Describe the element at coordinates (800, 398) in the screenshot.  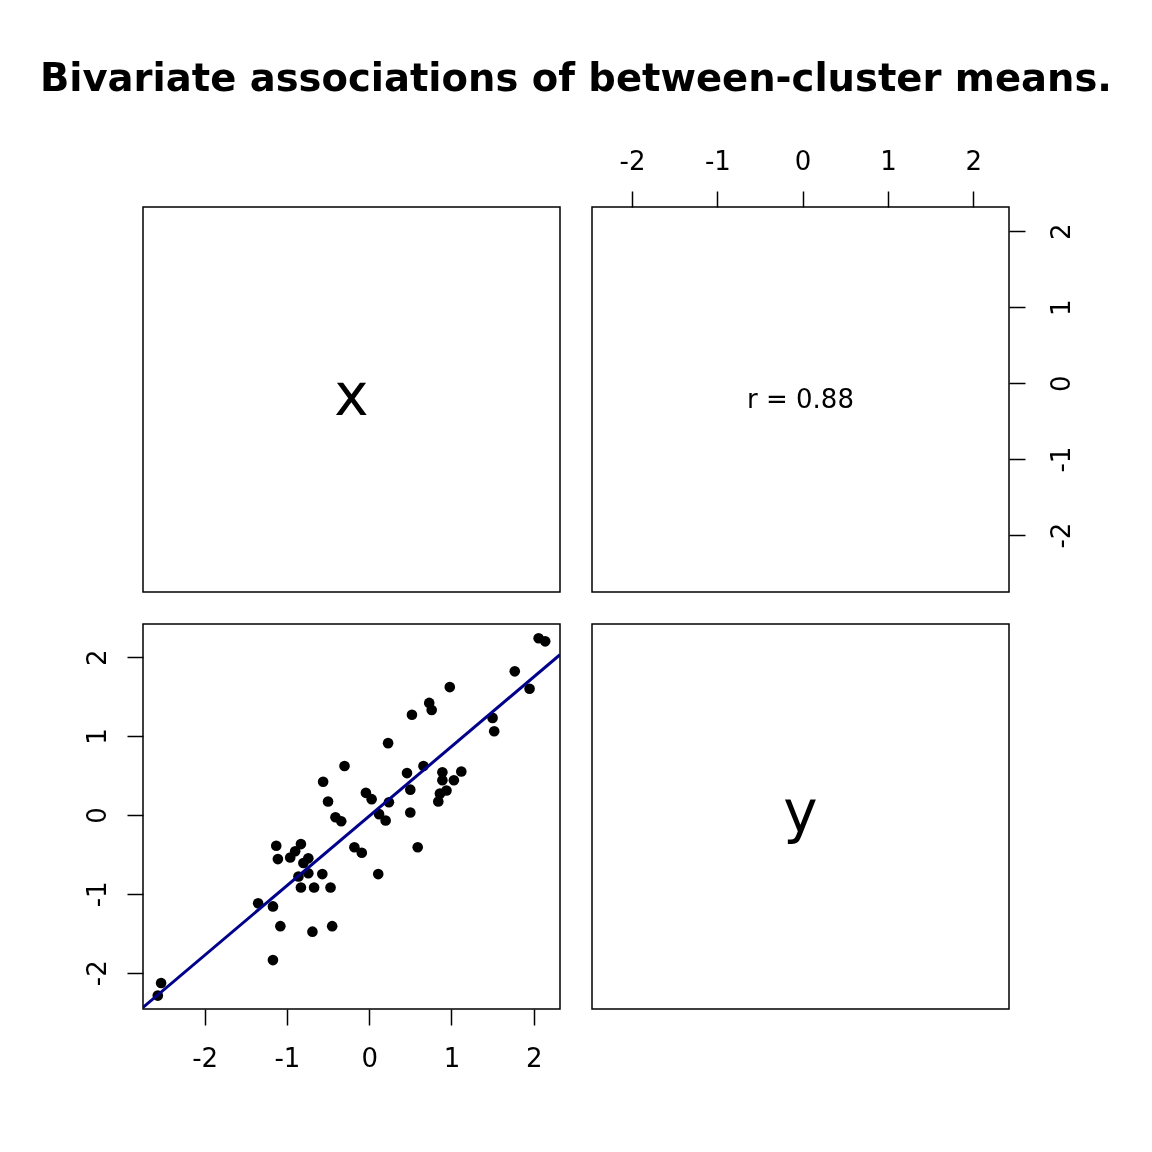
I see `annotation: r = 0.88` at that location.